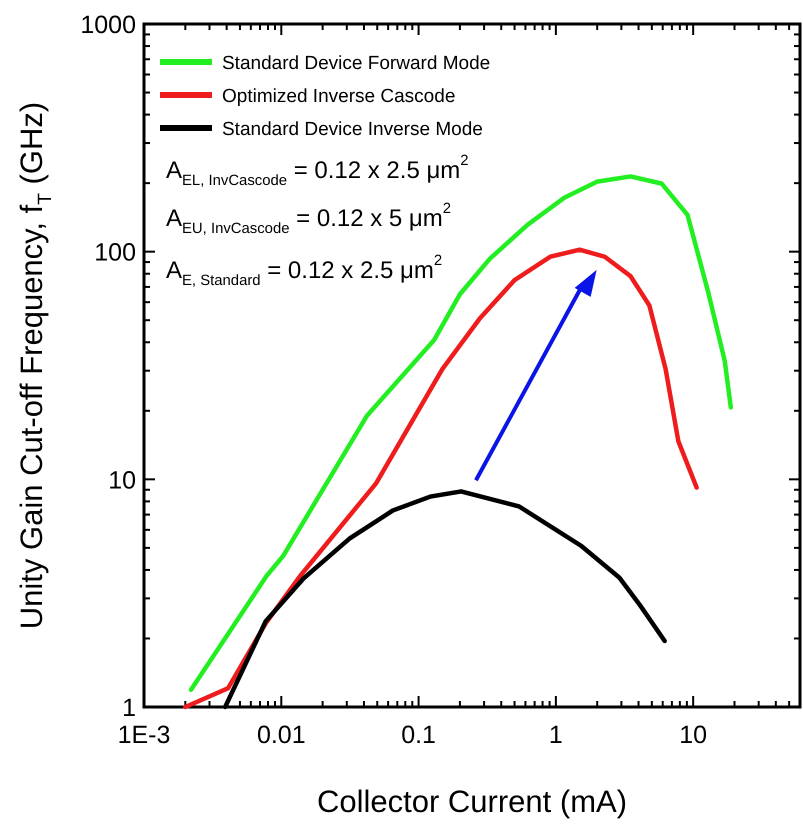  What do you see at coordinates (555, 735) in the screenshot?
I see `x-tick-label: 1` at bounding box center [555, 735].